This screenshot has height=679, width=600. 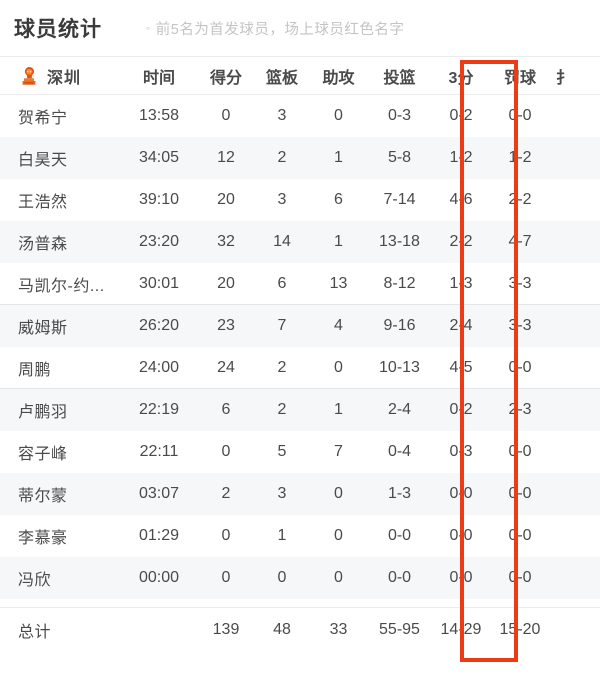 What do you see at coordinates (43, 328) in the screenshot?
I see `player-name: 威姆斯` at bounding box center [43, 328].